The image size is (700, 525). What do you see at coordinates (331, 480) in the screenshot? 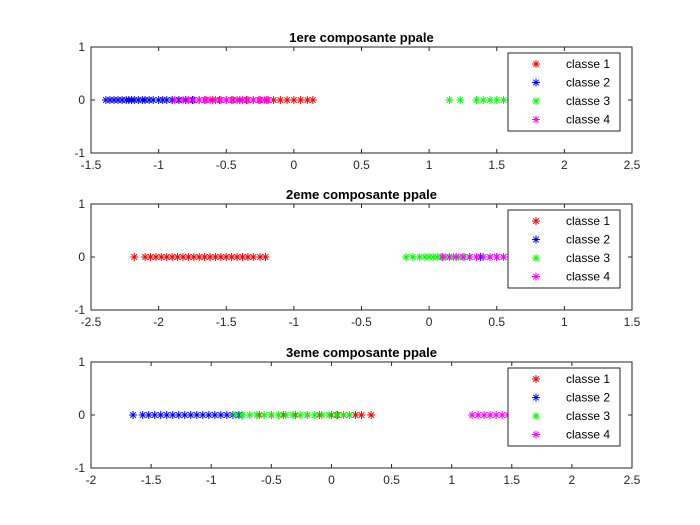
I see `x-tick-label: 0` at bounding box center [331, 480].